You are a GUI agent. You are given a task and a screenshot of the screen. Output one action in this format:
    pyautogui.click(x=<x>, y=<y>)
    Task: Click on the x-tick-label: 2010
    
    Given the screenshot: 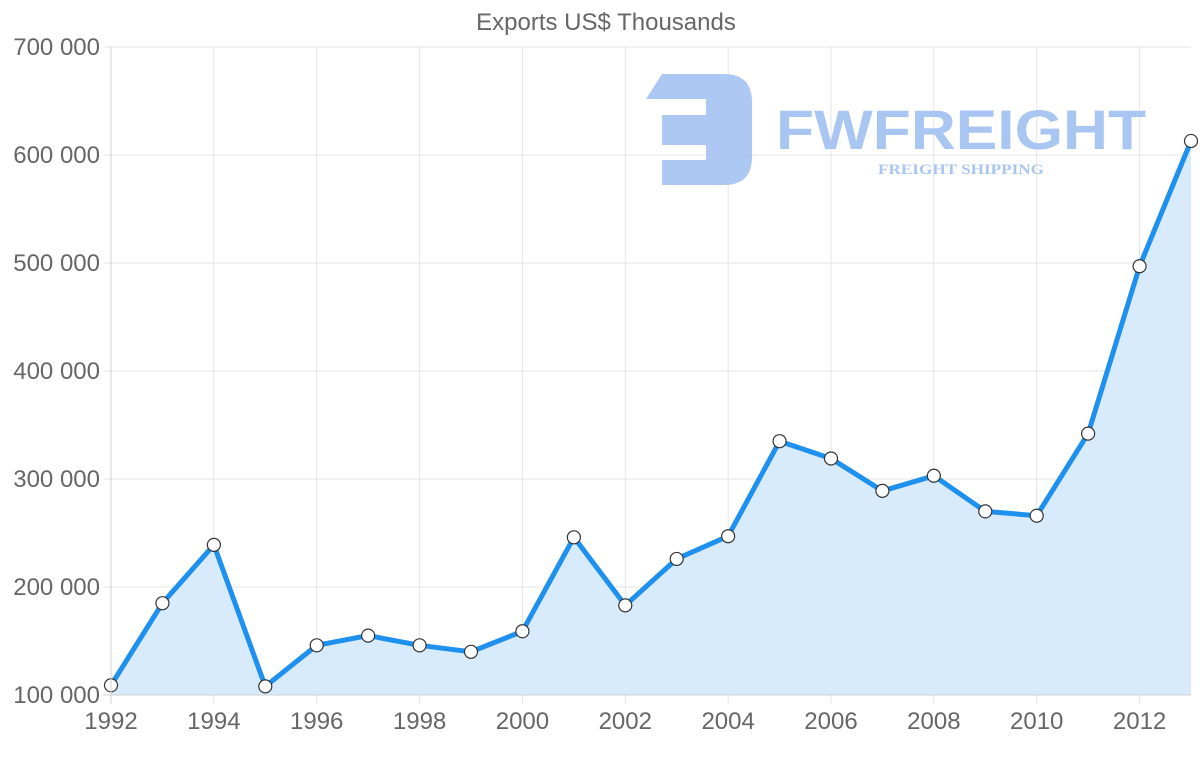 What is the action you would take?
    pyautogui.click(x=1036, y=721)
    